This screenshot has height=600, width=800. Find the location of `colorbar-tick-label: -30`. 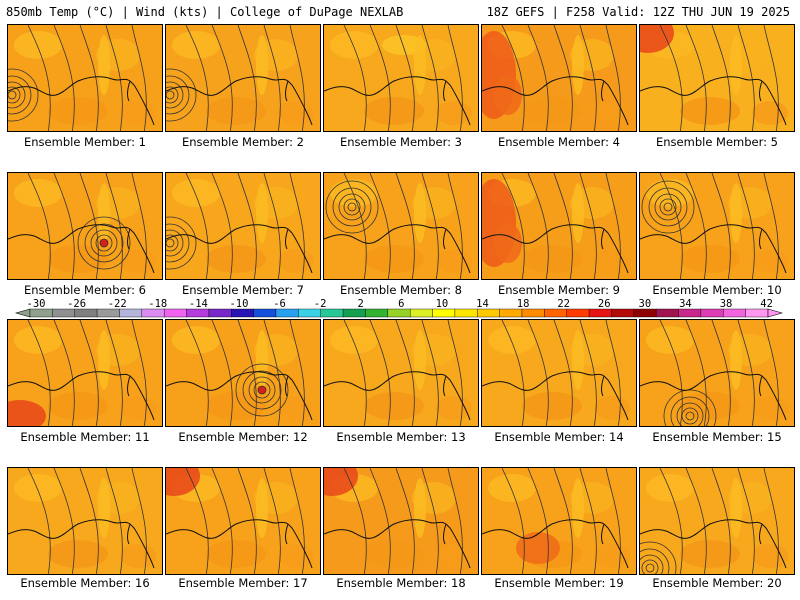

colorbar-tick-label: -30 is located at coordinates (36, 304).